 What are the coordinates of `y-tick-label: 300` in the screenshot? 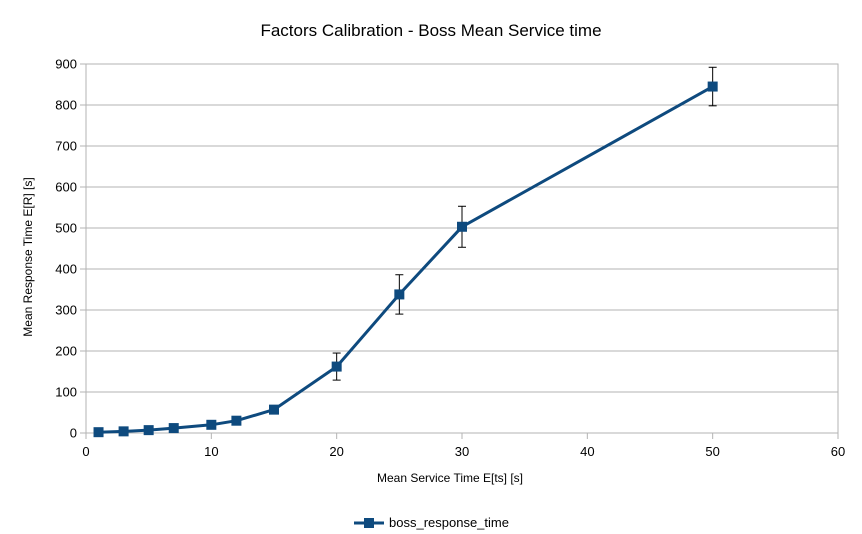 It's located at (66, 310).